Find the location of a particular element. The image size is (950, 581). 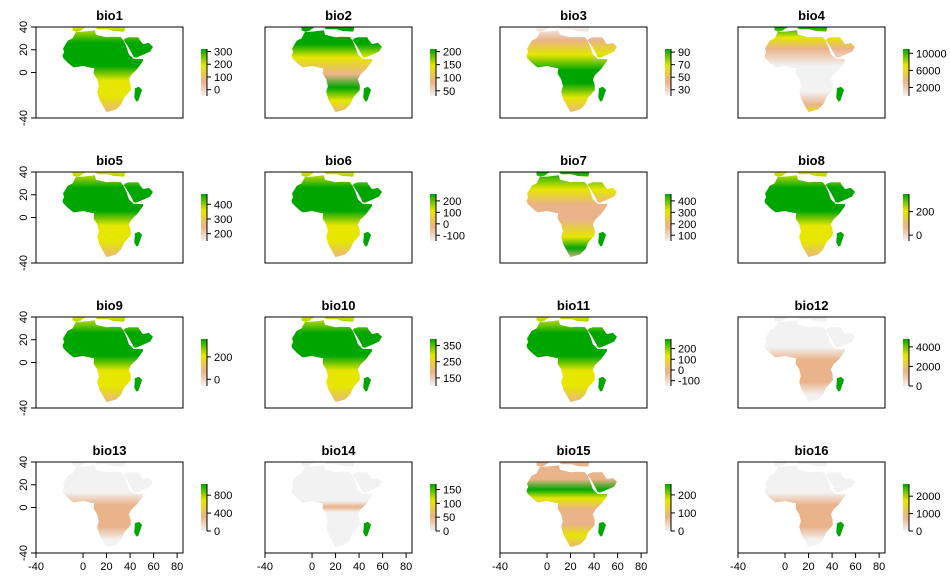

panel-bio8: bio8 200 0 is located at coordinates (835, 208).